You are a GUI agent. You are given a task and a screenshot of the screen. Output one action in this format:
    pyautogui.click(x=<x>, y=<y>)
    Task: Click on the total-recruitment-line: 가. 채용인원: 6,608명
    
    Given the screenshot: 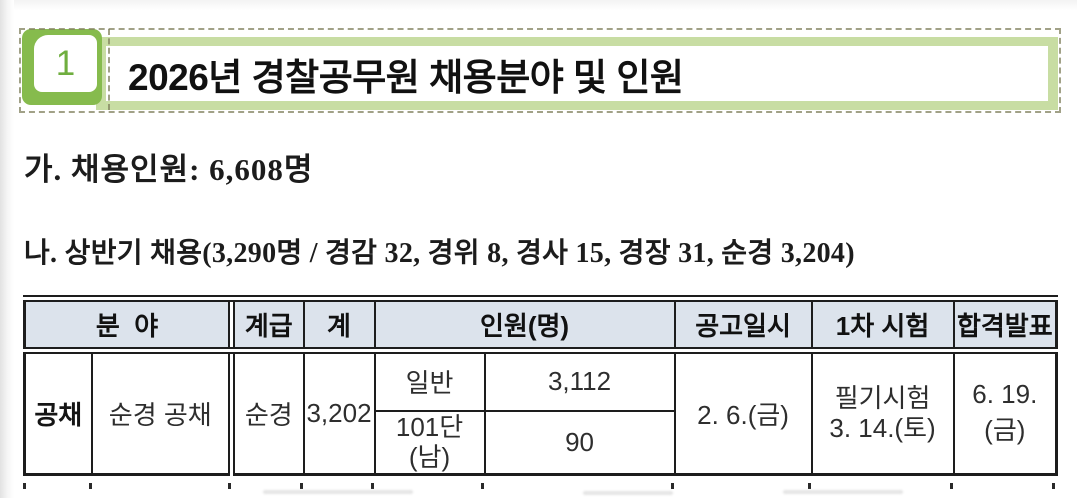 What is the action you would take?
    pyautogui.click(x=169, y=169)
    